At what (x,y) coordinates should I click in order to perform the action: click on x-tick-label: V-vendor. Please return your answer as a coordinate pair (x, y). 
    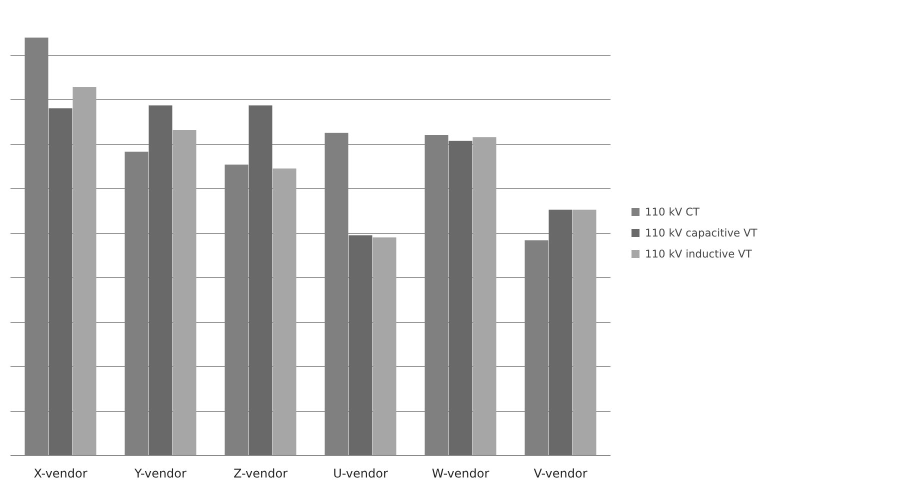
    Looking at the image, I should click on (561, 473).